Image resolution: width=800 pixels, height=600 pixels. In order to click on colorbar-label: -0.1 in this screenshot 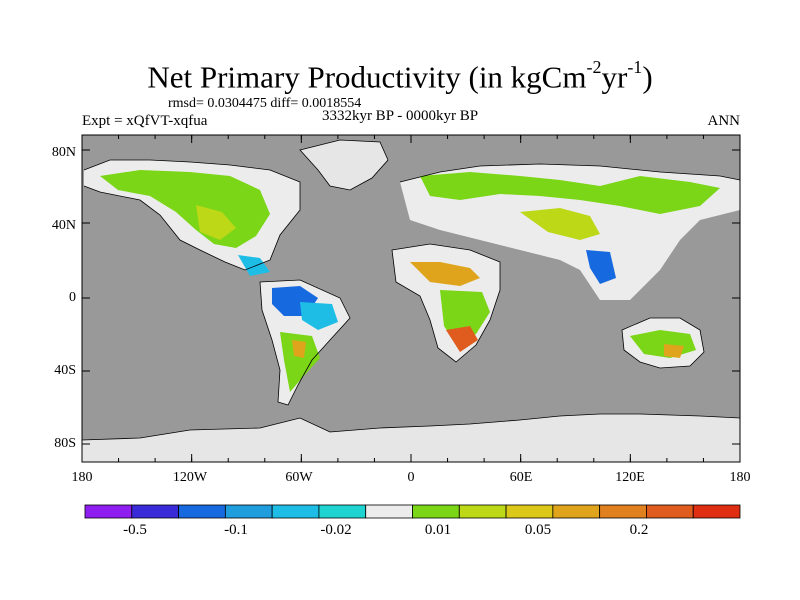, I will do `click(236, 530)`.